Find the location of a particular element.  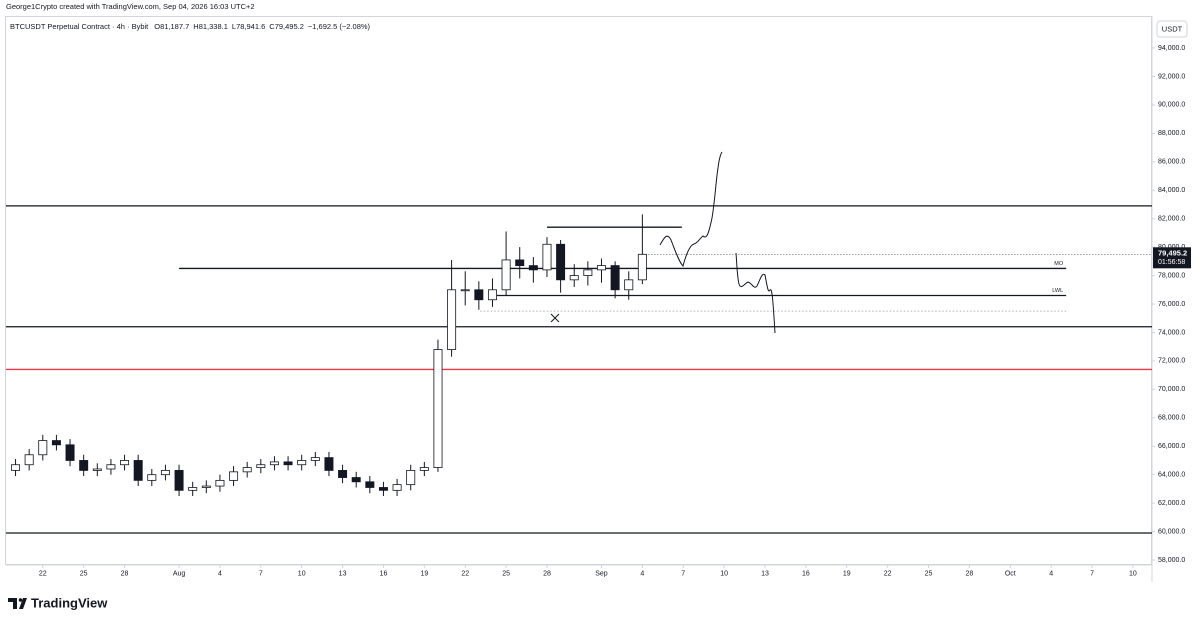

y-tick-label: 84,000.0 is located at coordinates (1171, 190).